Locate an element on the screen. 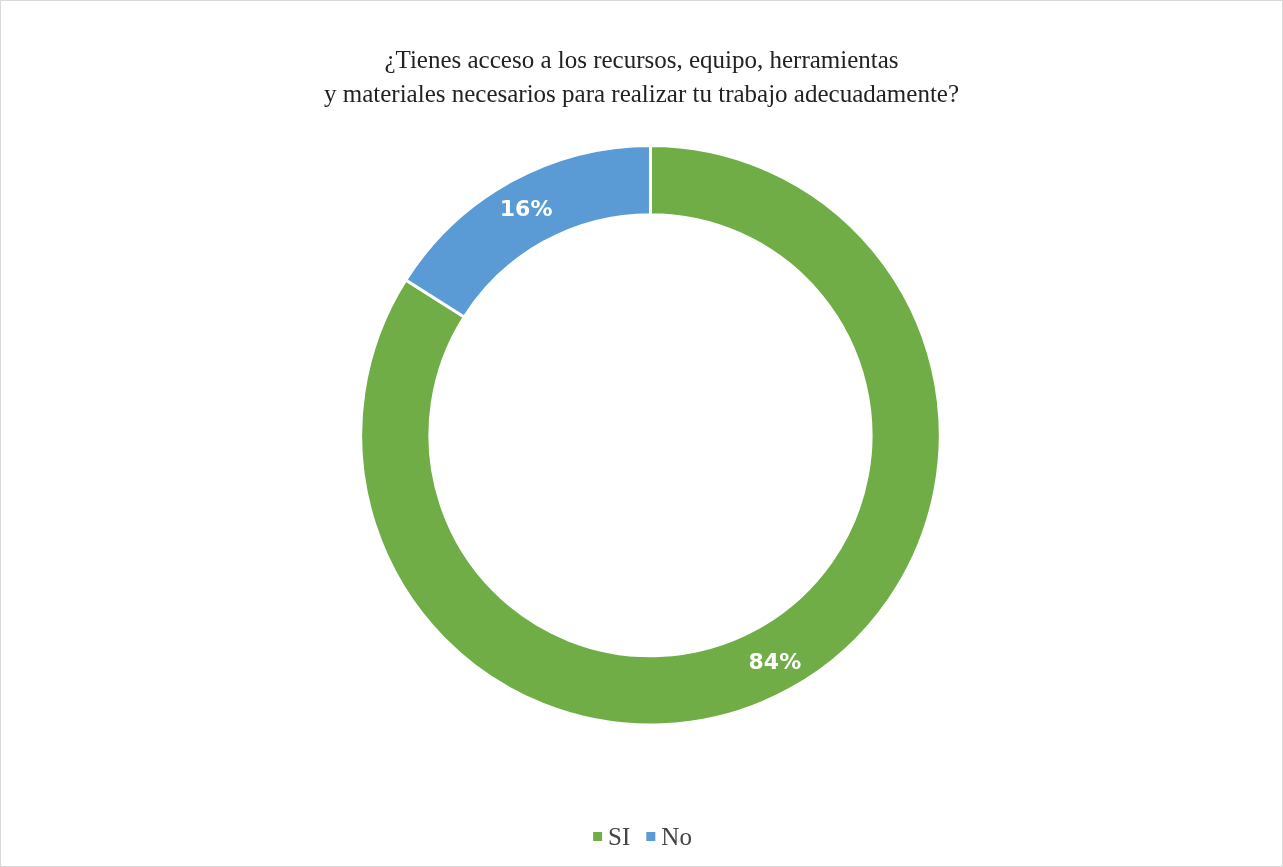 This screenshot has height=867, width=1283. chart-title: ¿Tienes acceso a los recursos, equipo, herramientas y materiales necesarios para realizar tu trabajo adecuadamente? is located at coordinates (641, 76).